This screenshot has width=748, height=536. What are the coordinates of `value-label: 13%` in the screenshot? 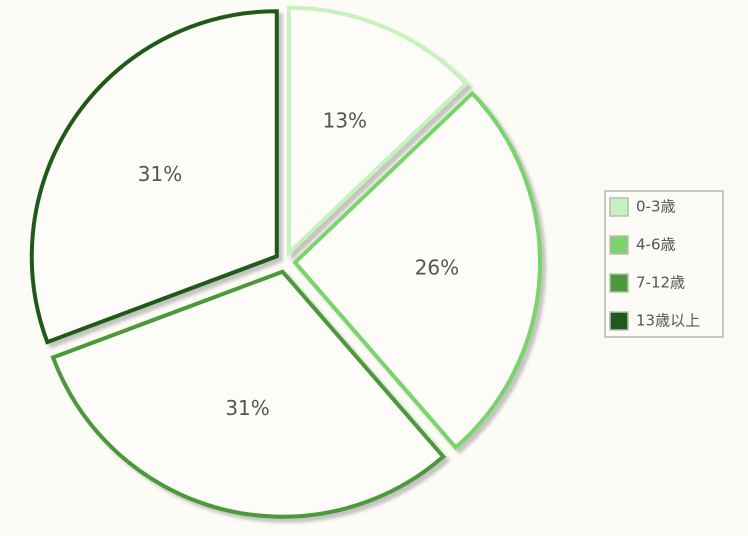 It's located at (345, 121).